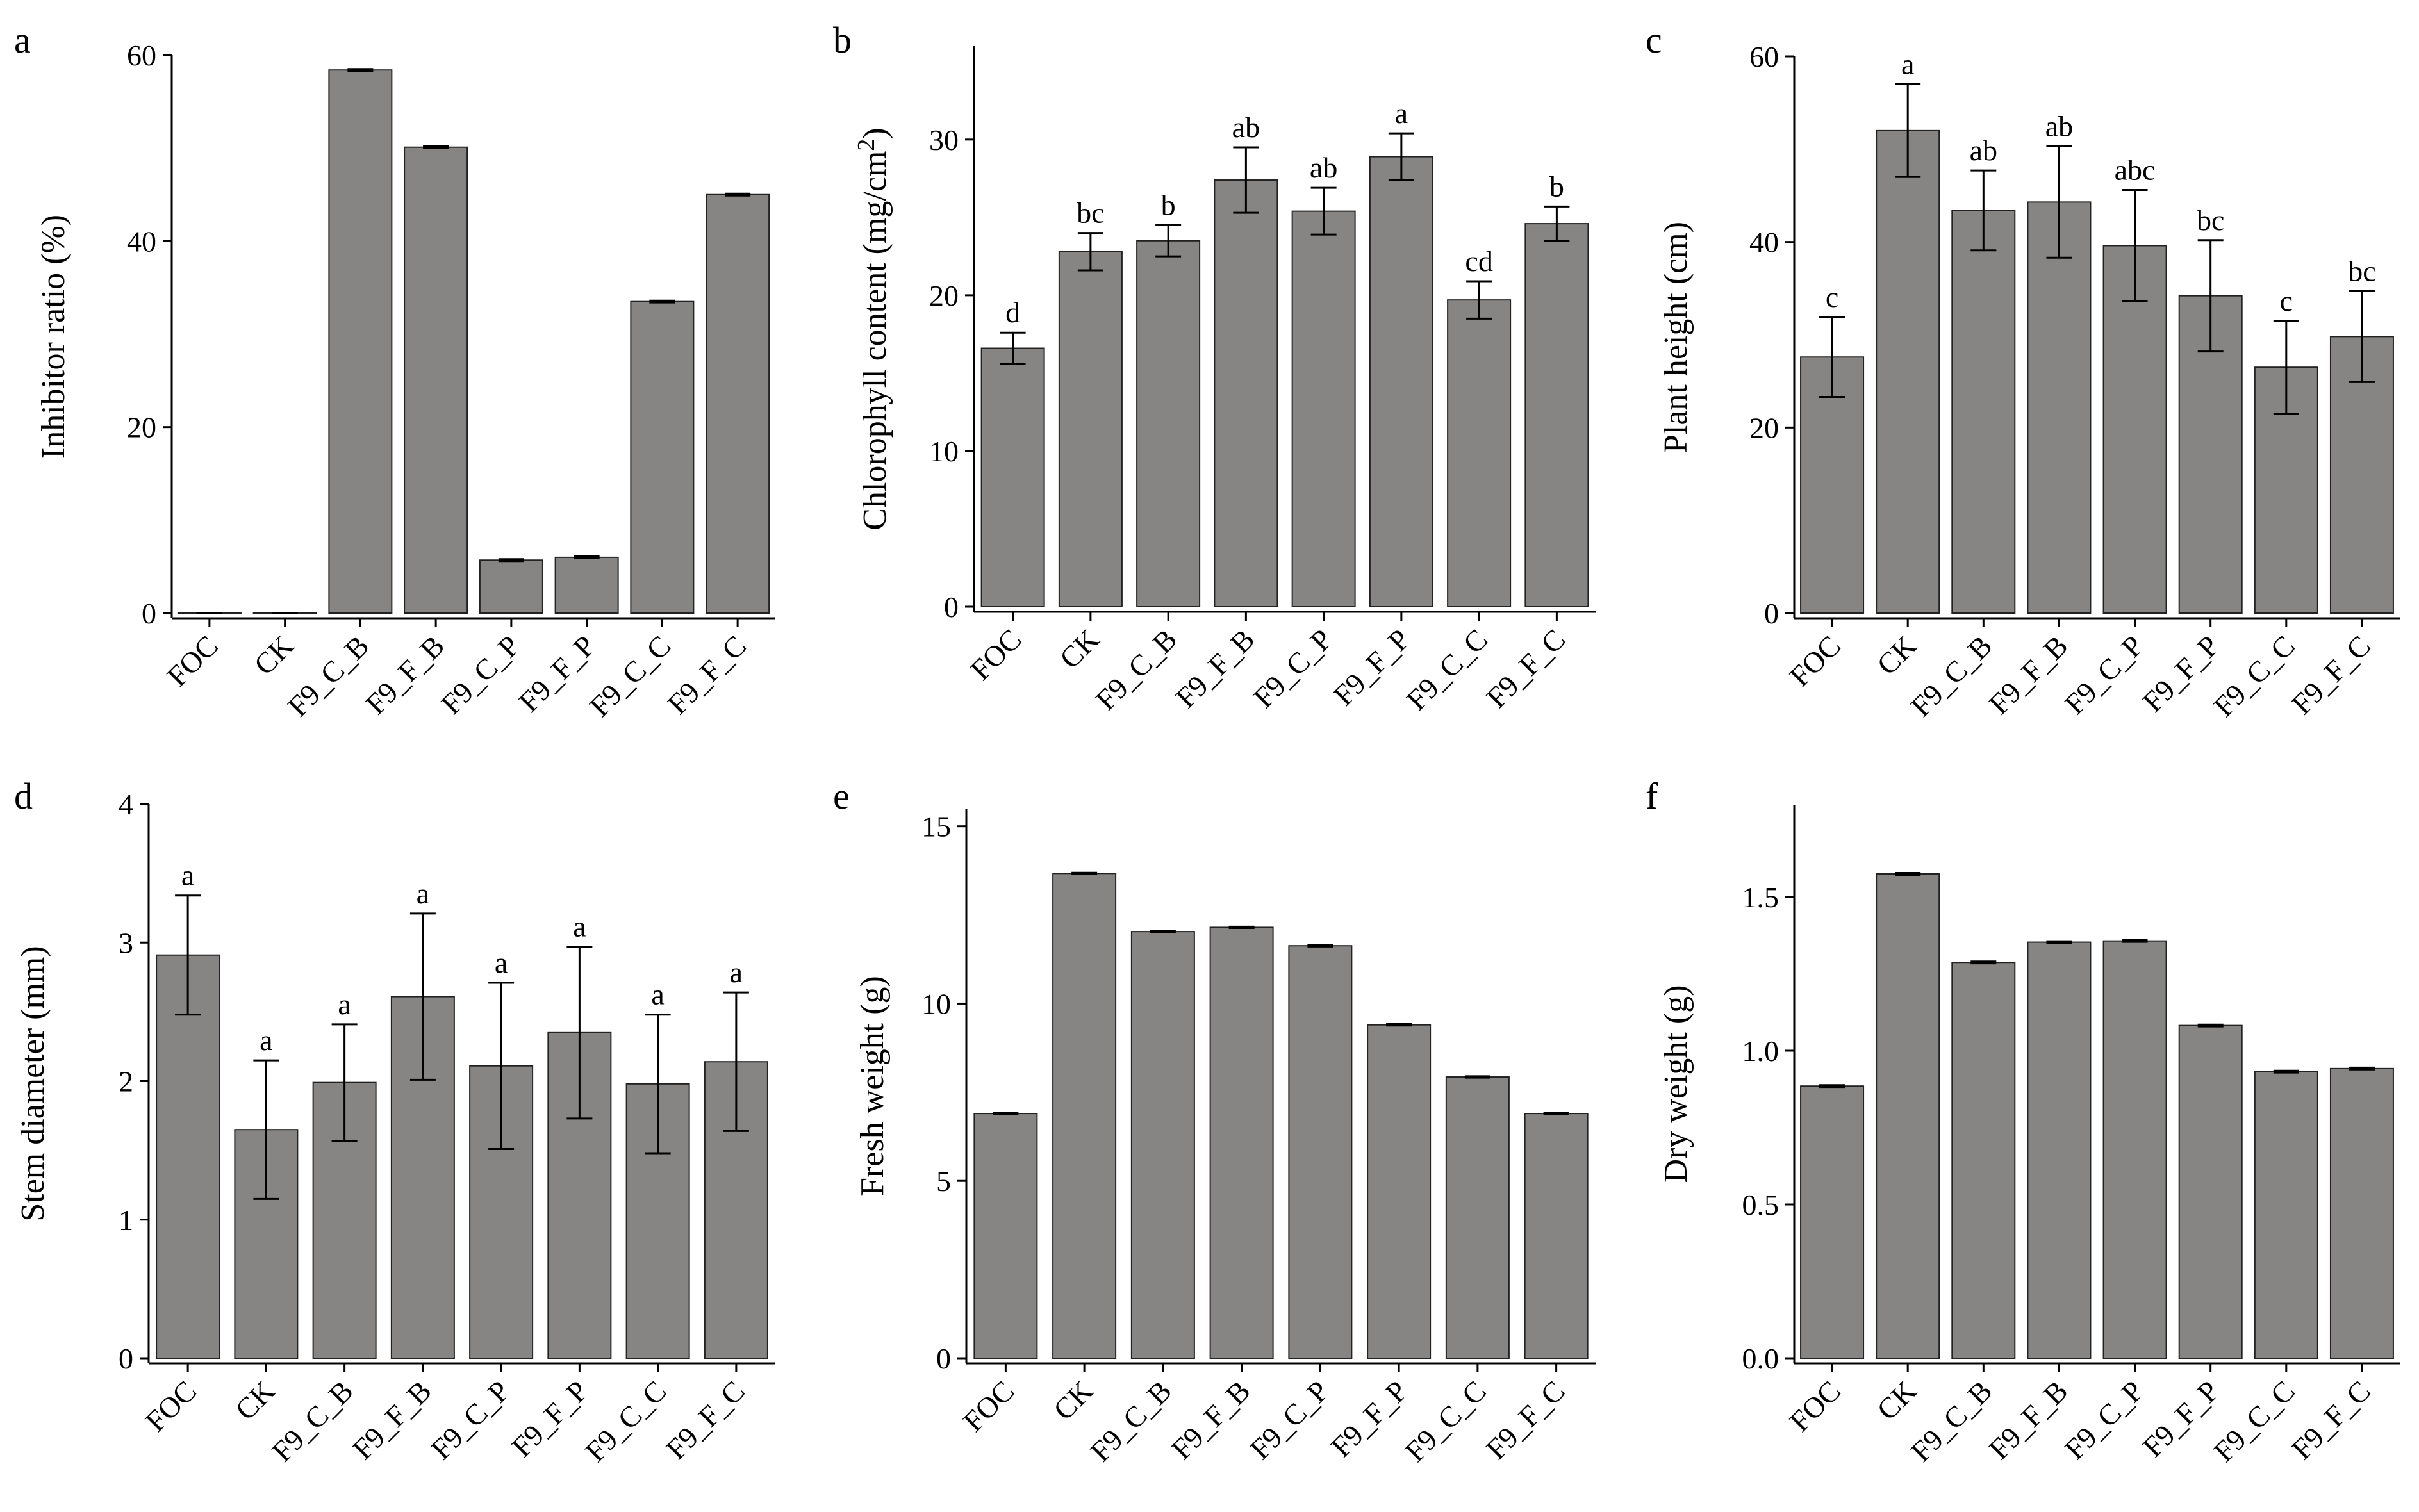 Image resolution: width=2419 pixels, height=1512 pixels. Describe the element at coordinates (1676, 1084) in the screenshot. I see `y-axis-title: Dry weight (g)` at that location.